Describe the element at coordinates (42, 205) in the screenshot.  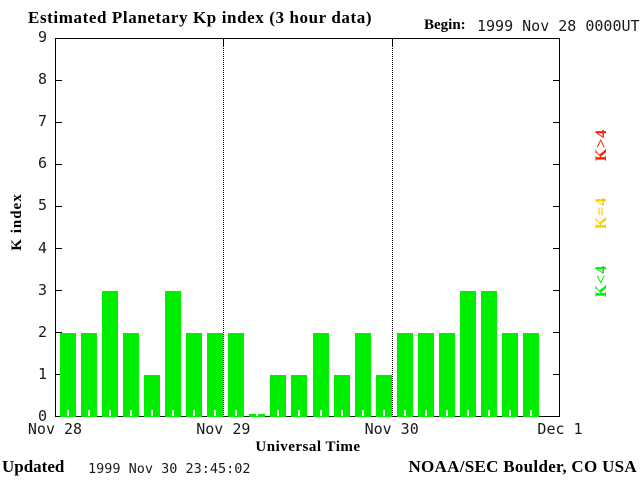
I see `y-axis-tick-label: 5` at that location.